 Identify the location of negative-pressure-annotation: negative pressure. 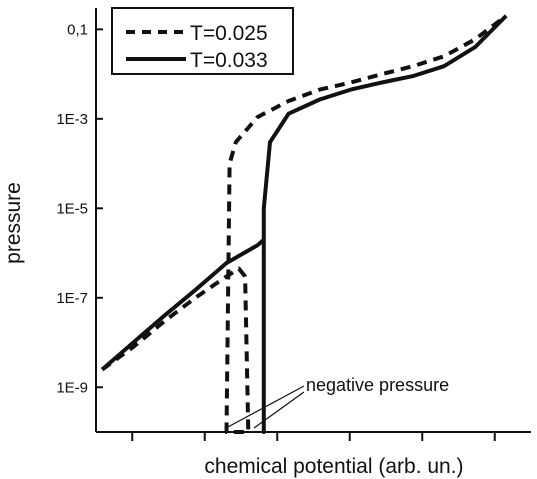
(337, 402).